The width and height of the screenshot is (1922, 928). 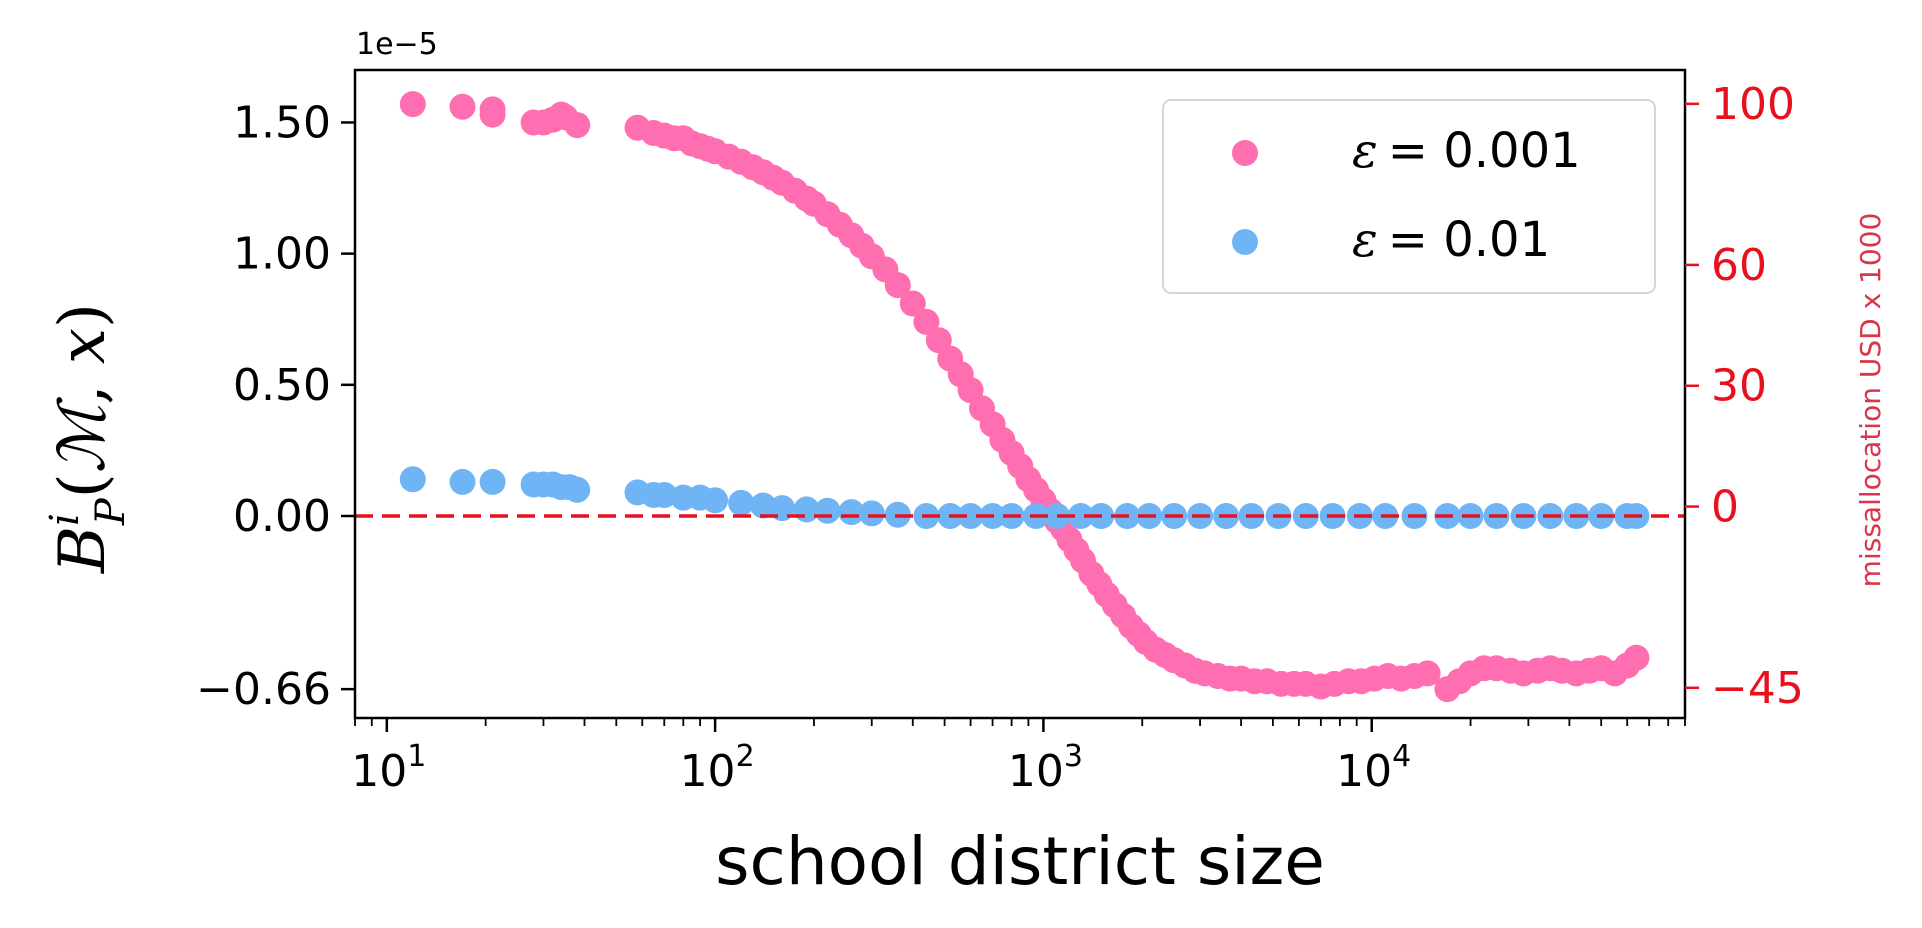 What do you see at coordinates (717, 768) in the screenshot?
I see `x-tick-label: 10²` at bounding box center [717, 768].